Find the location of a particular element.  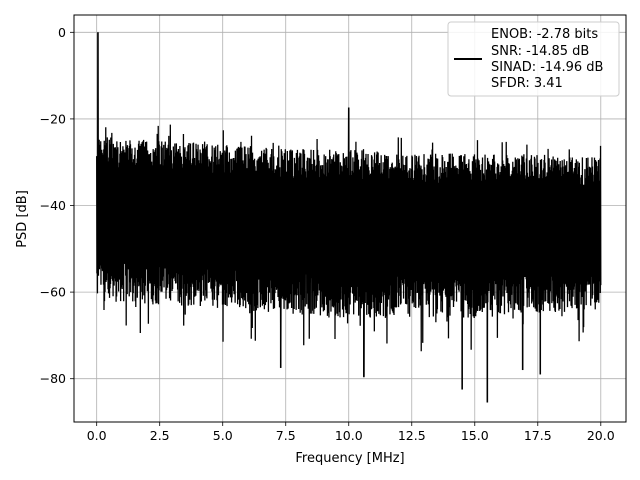

legend-snr: SNR: -14.85 dB is located at coordinates (540, 51).